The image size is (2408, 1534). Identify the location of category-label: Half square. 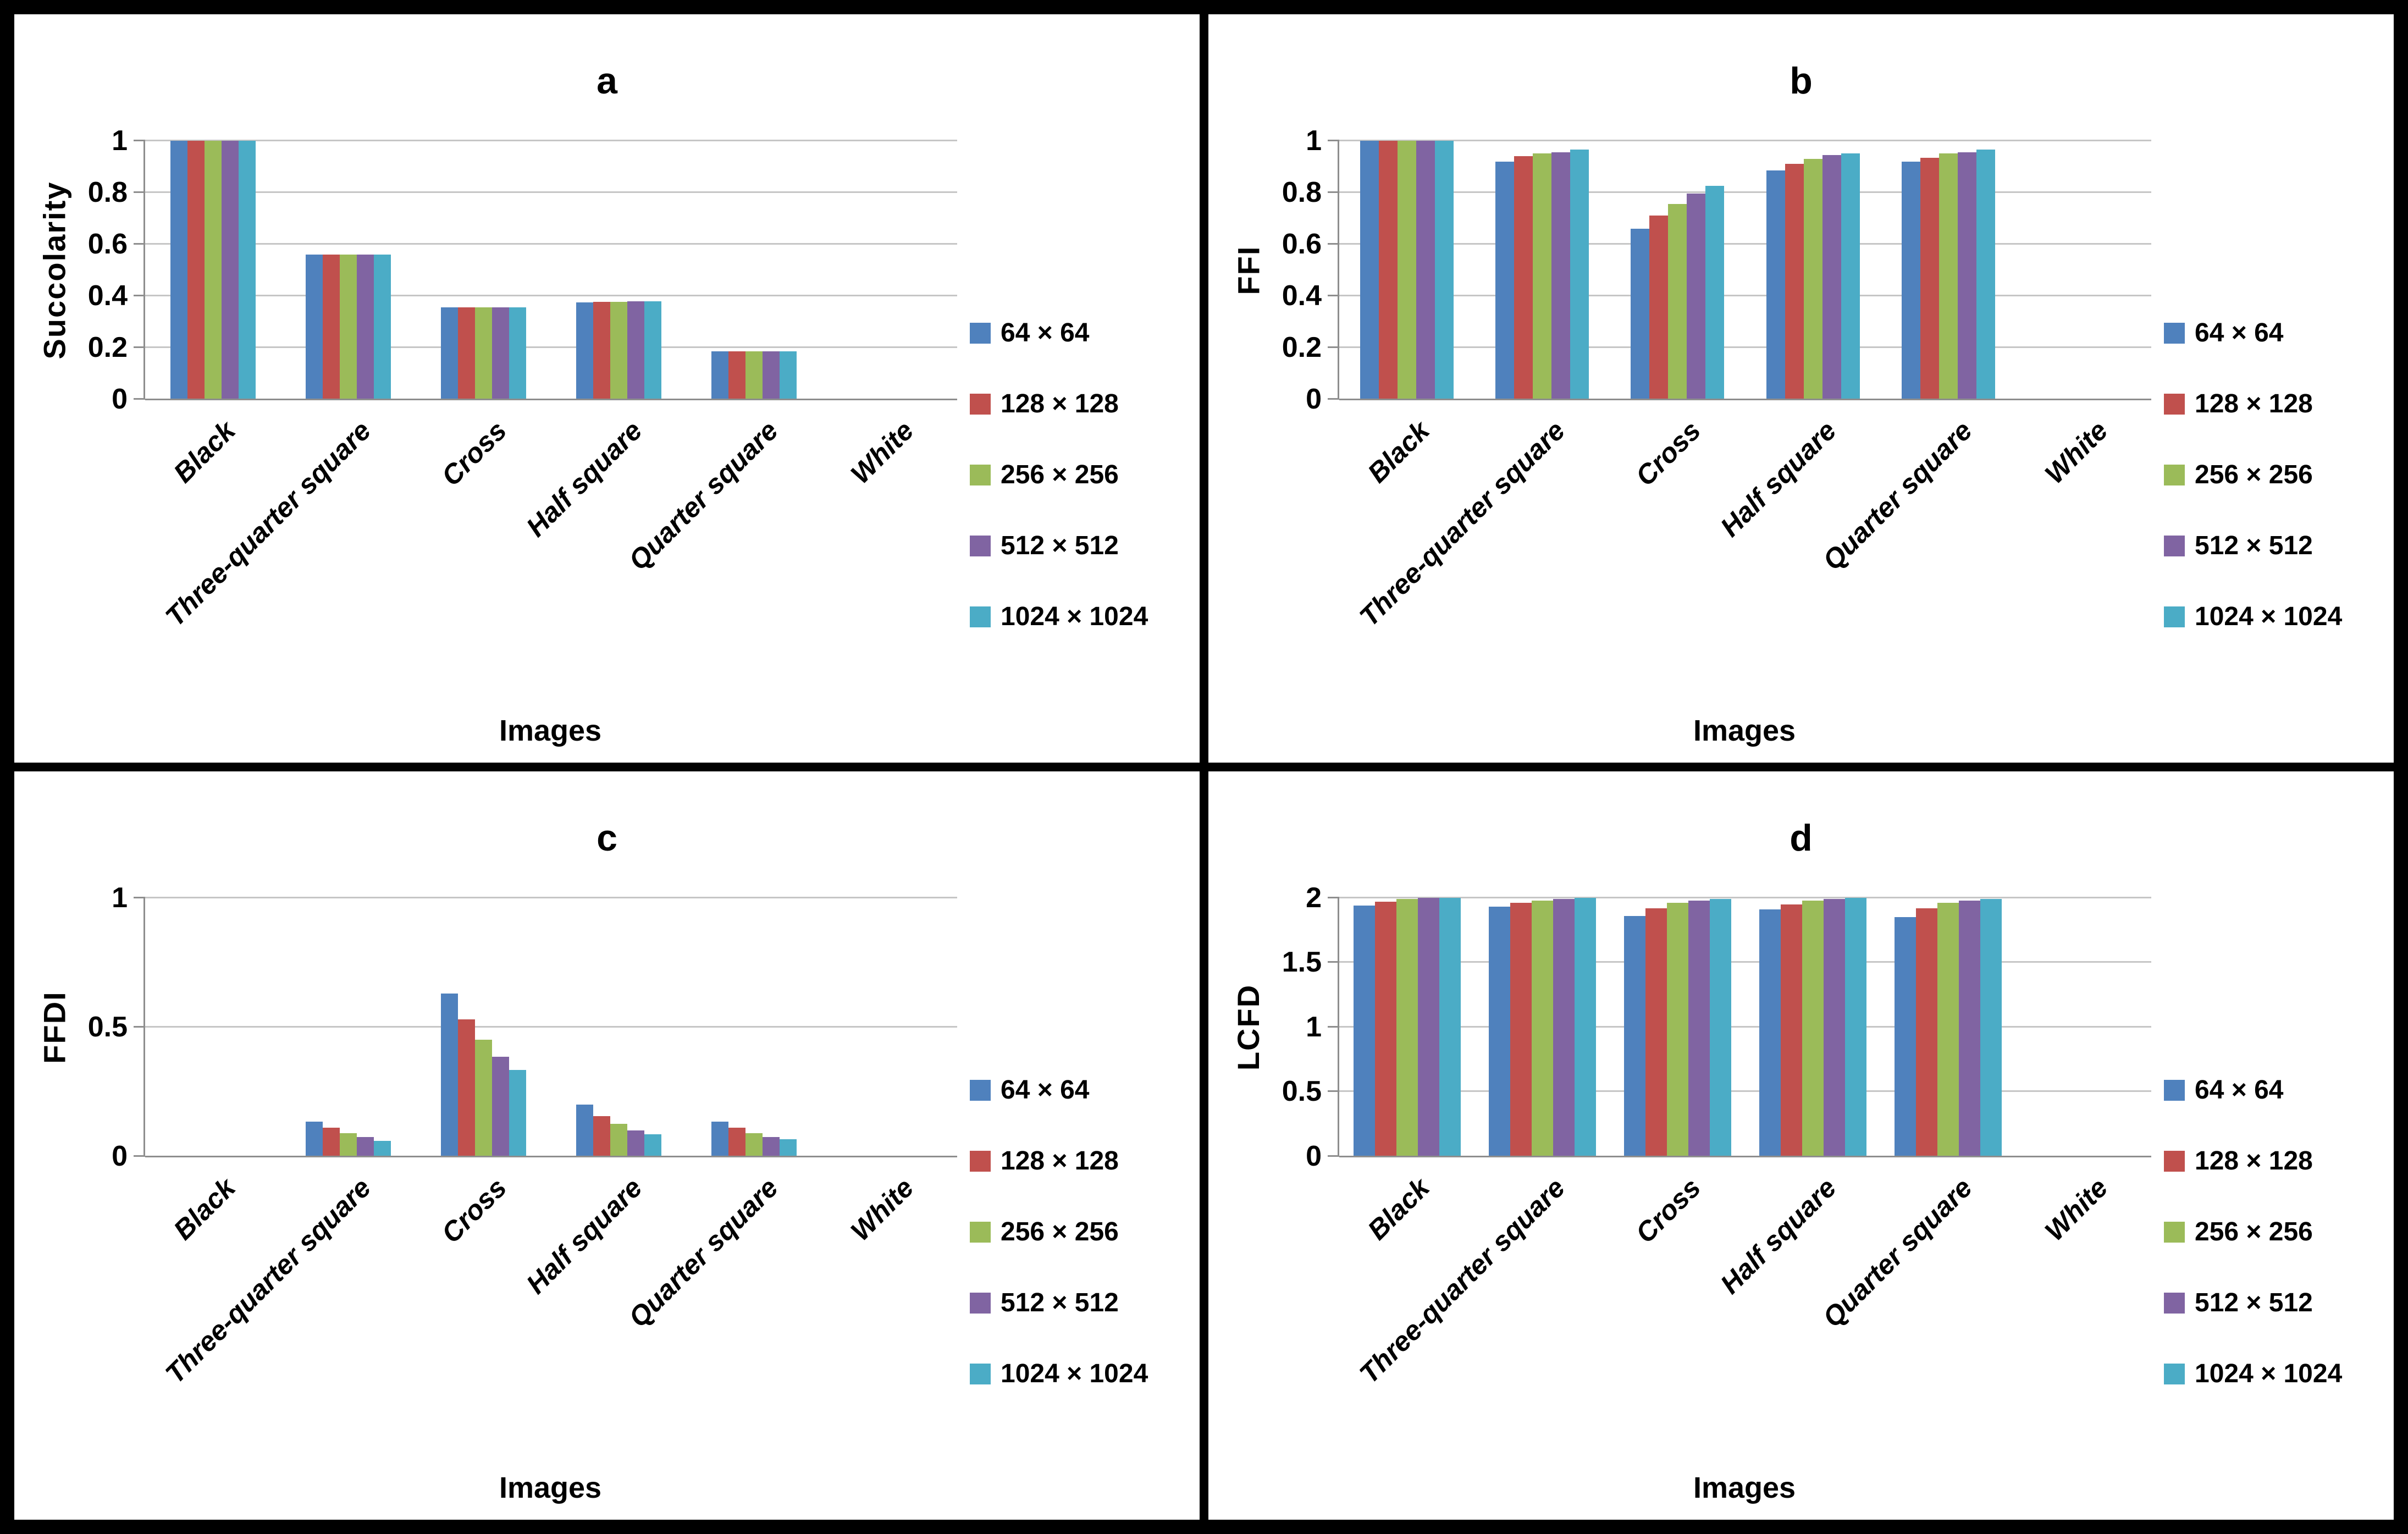
(1778, 1236).